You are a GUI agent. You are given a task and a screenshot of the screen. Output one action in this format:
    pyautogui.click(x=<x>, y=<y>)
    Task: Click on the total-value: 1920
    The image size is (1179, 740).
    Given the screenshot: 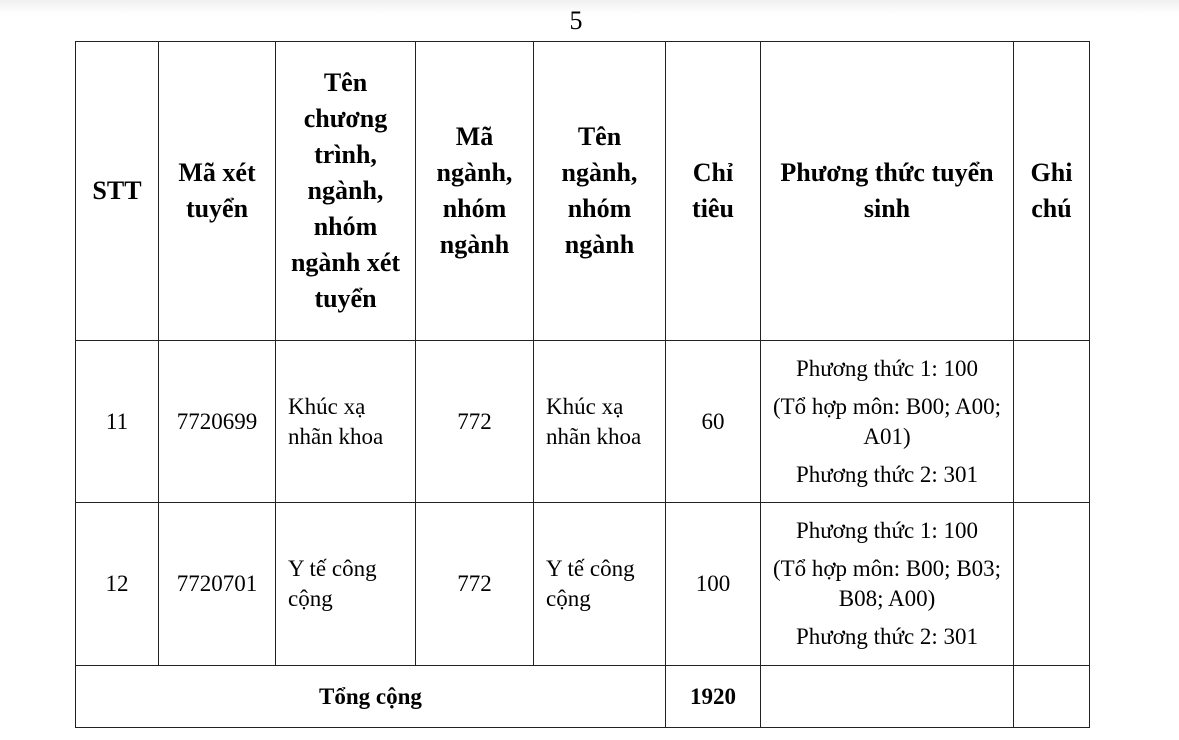 What is the action you would take?
    pyautogui.click(x=713, y=696)
    